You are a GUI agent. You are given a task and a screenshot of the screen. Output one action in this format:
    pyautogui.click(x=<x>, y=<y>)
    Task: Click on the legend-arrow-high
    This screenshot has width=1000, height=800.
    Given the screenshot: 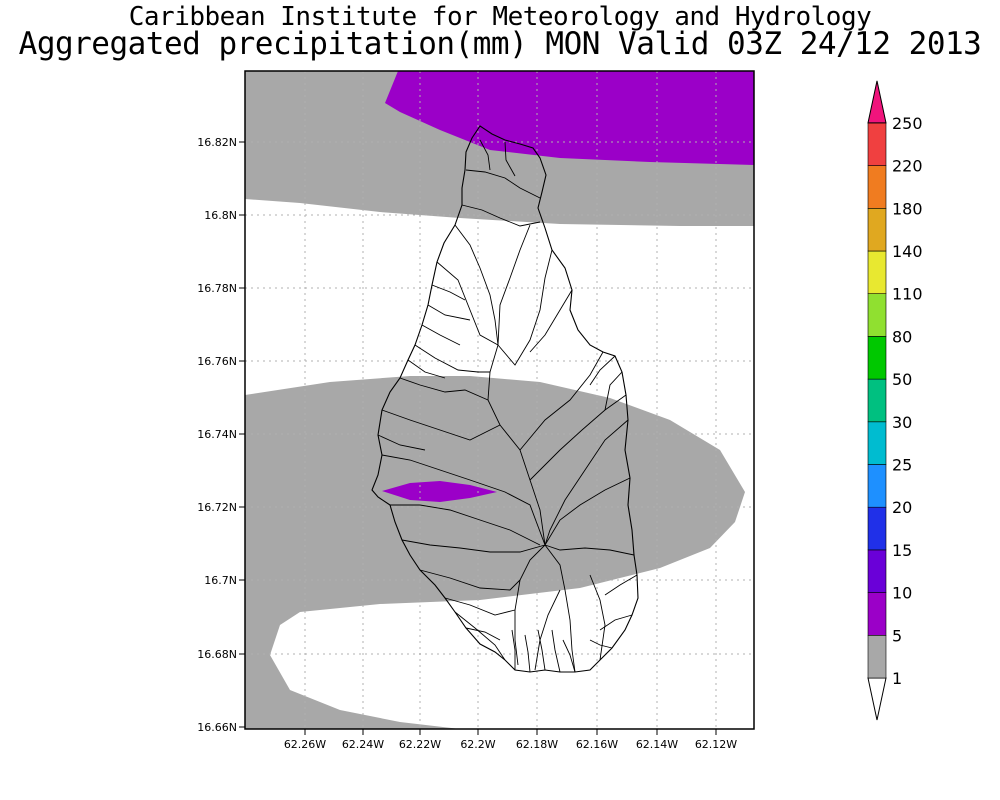 What is the action you would take?
    pyautogui.click(x=877, y=102)
    